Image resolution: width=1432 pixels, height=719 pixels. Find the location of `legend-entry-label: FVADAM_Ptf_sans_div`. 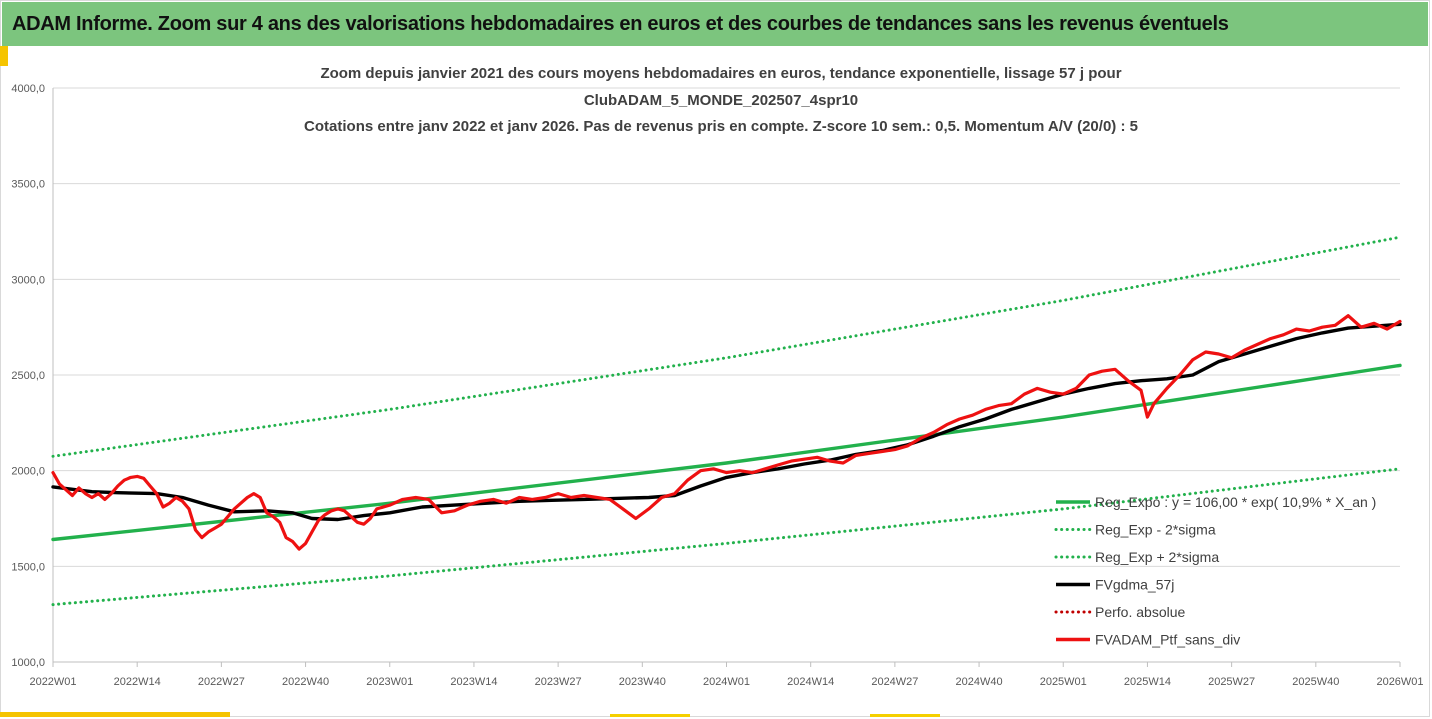

legend-entry-label: FVADAM_Ptf_sans_div is located at coordinates (1167, 640).